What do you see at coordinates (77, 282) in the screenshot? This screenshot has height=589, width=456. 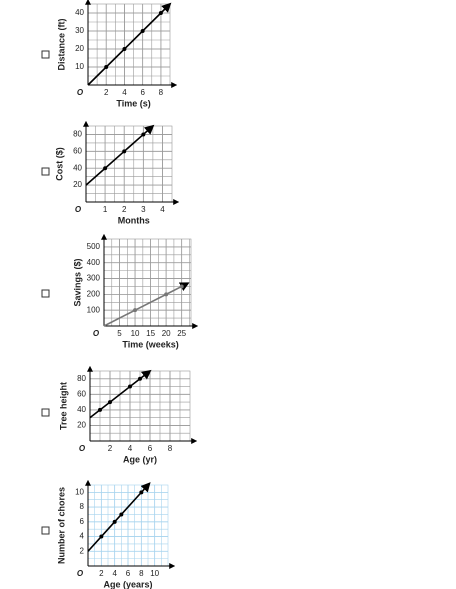 I see `y-axis-title: Savings ($)` at bounding box center [77, 282].